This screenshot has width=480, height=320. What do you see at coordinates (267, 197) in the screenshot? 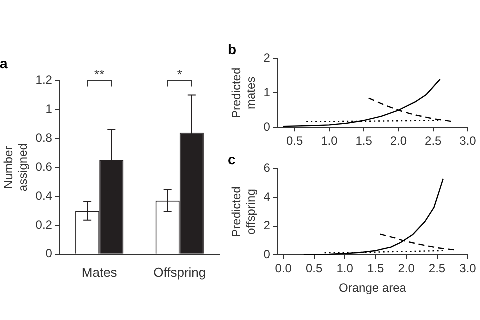
I see `y-tick-label: 4` at bounding box center [267, 197].